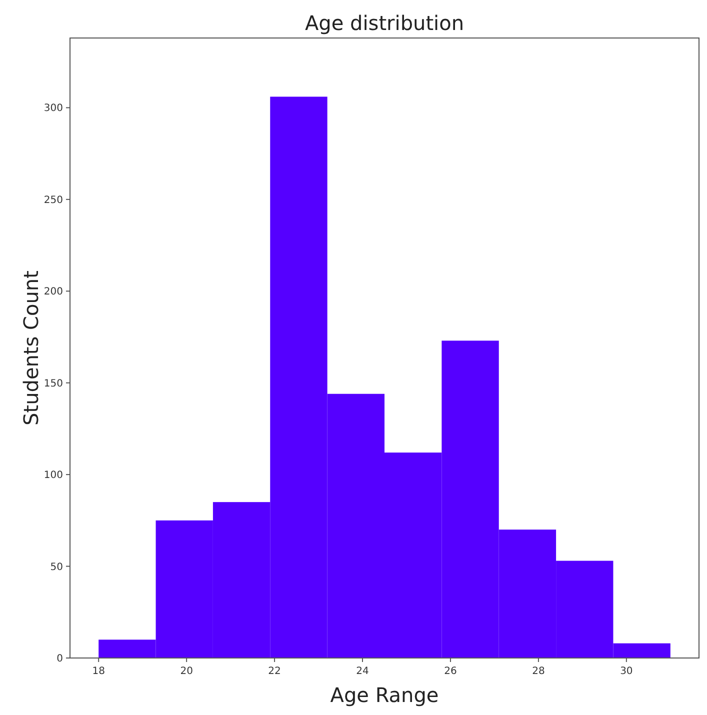 Image resolution: width=707 pixels, height=715 pixels. Describe the element at coordinates (274, 671) in the screenshot. I see `x-tick-label: 22` at that location.